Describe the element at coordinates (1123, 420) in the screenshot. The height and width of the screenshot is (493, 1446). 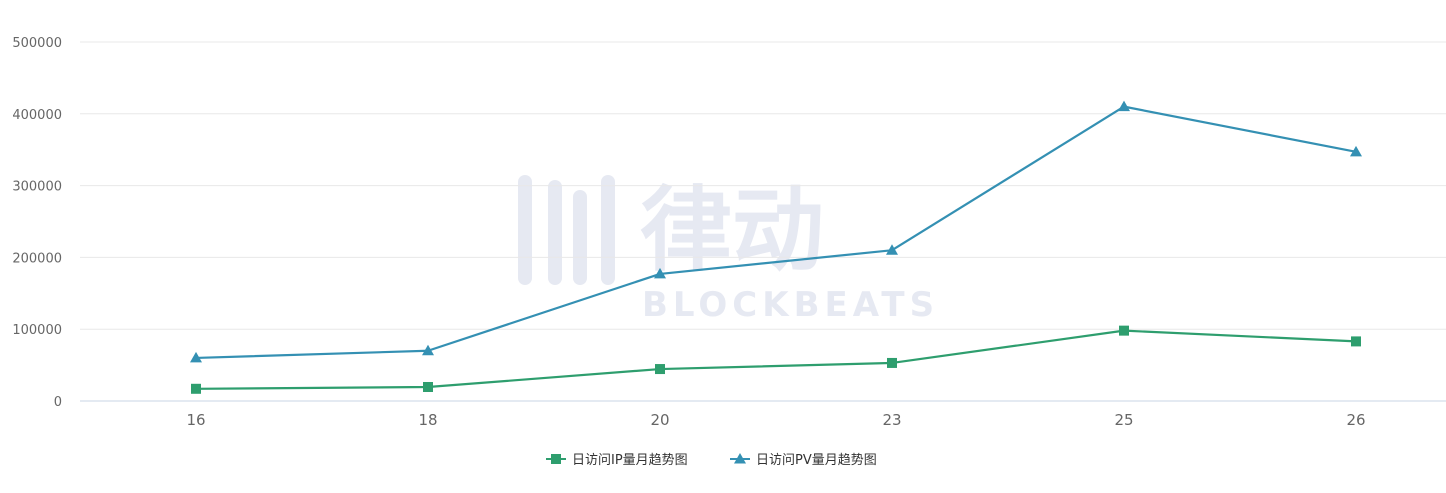
I see `x-tick-label: 25` at that location.